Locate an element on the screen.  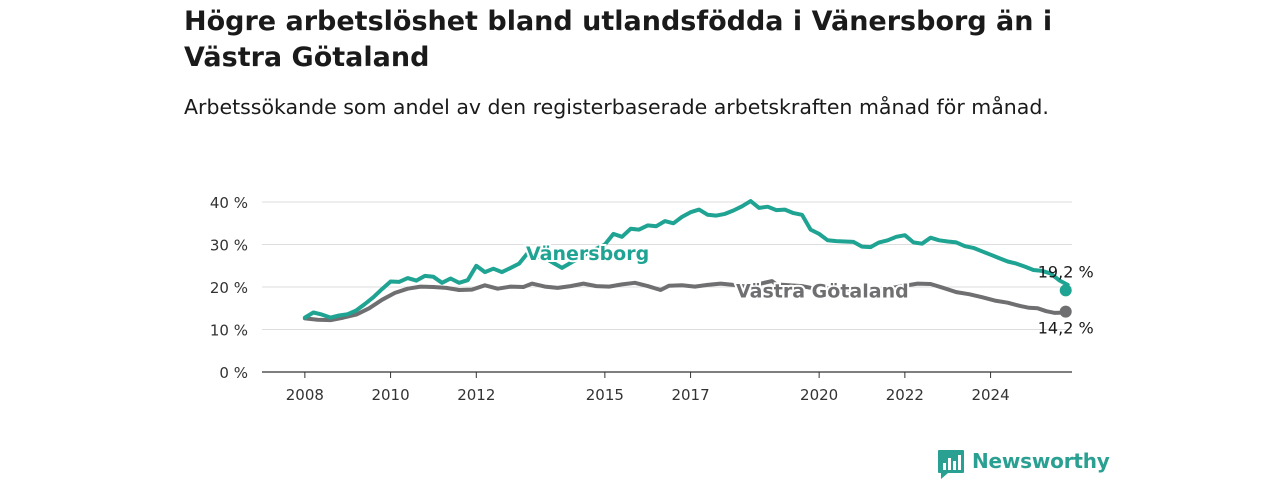
chart-labels: 19,2 % 14,2 % Vänersborg Västra Götaland is located at coordinates (809, 289).